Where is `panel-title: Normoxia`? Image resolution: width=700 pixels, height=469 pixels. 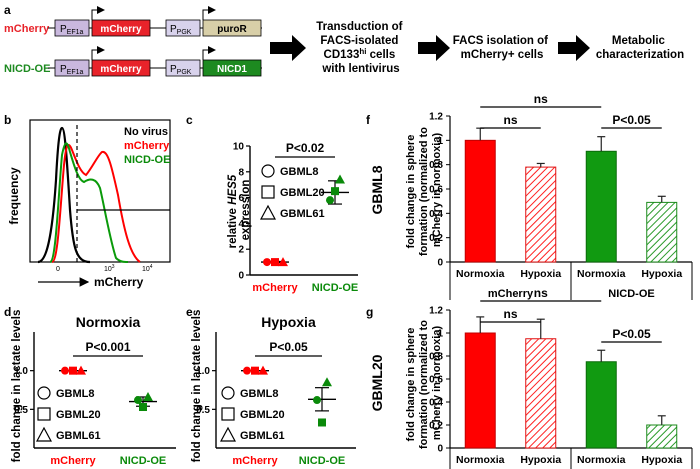
panel-title: Normoxia is located at coordinates (108, 322).